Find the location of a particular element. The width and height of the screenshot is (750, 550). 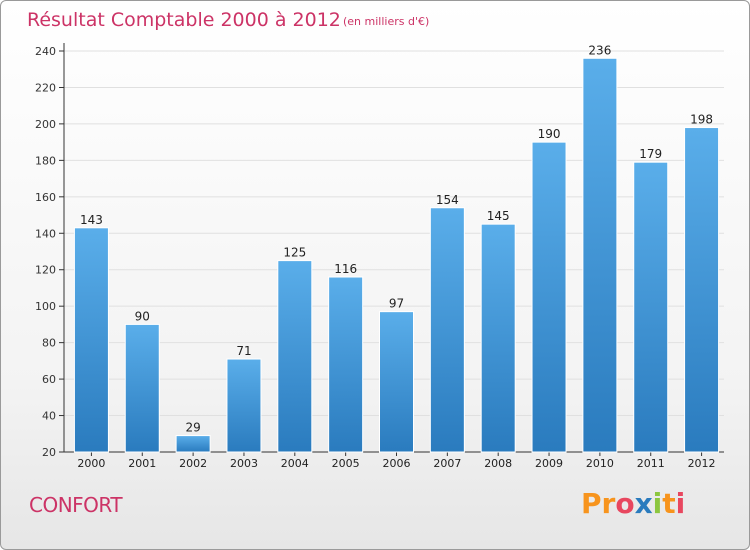

bar-value-label: 97 is located at coordinates (396, 304).